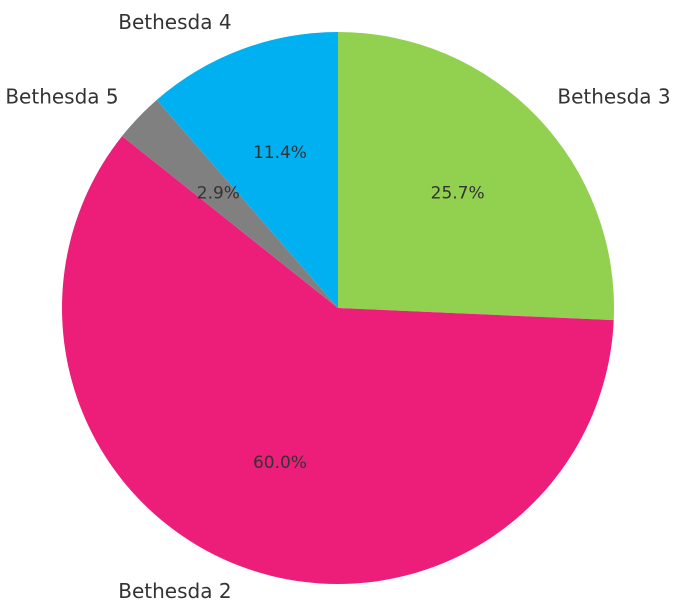  Describe the element at coordinates (458, 194) in the screenshot. I see `percent-label: 25.7%` at that location.